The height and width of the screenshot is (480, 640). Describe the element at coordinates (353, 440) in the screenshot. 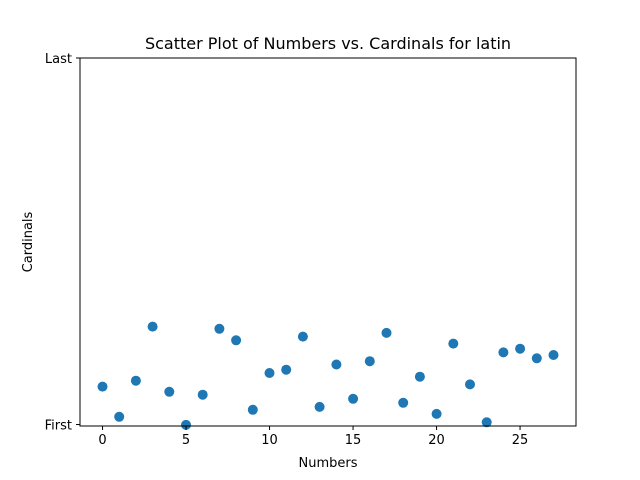

I see `x-tick-label: 15` at that location.